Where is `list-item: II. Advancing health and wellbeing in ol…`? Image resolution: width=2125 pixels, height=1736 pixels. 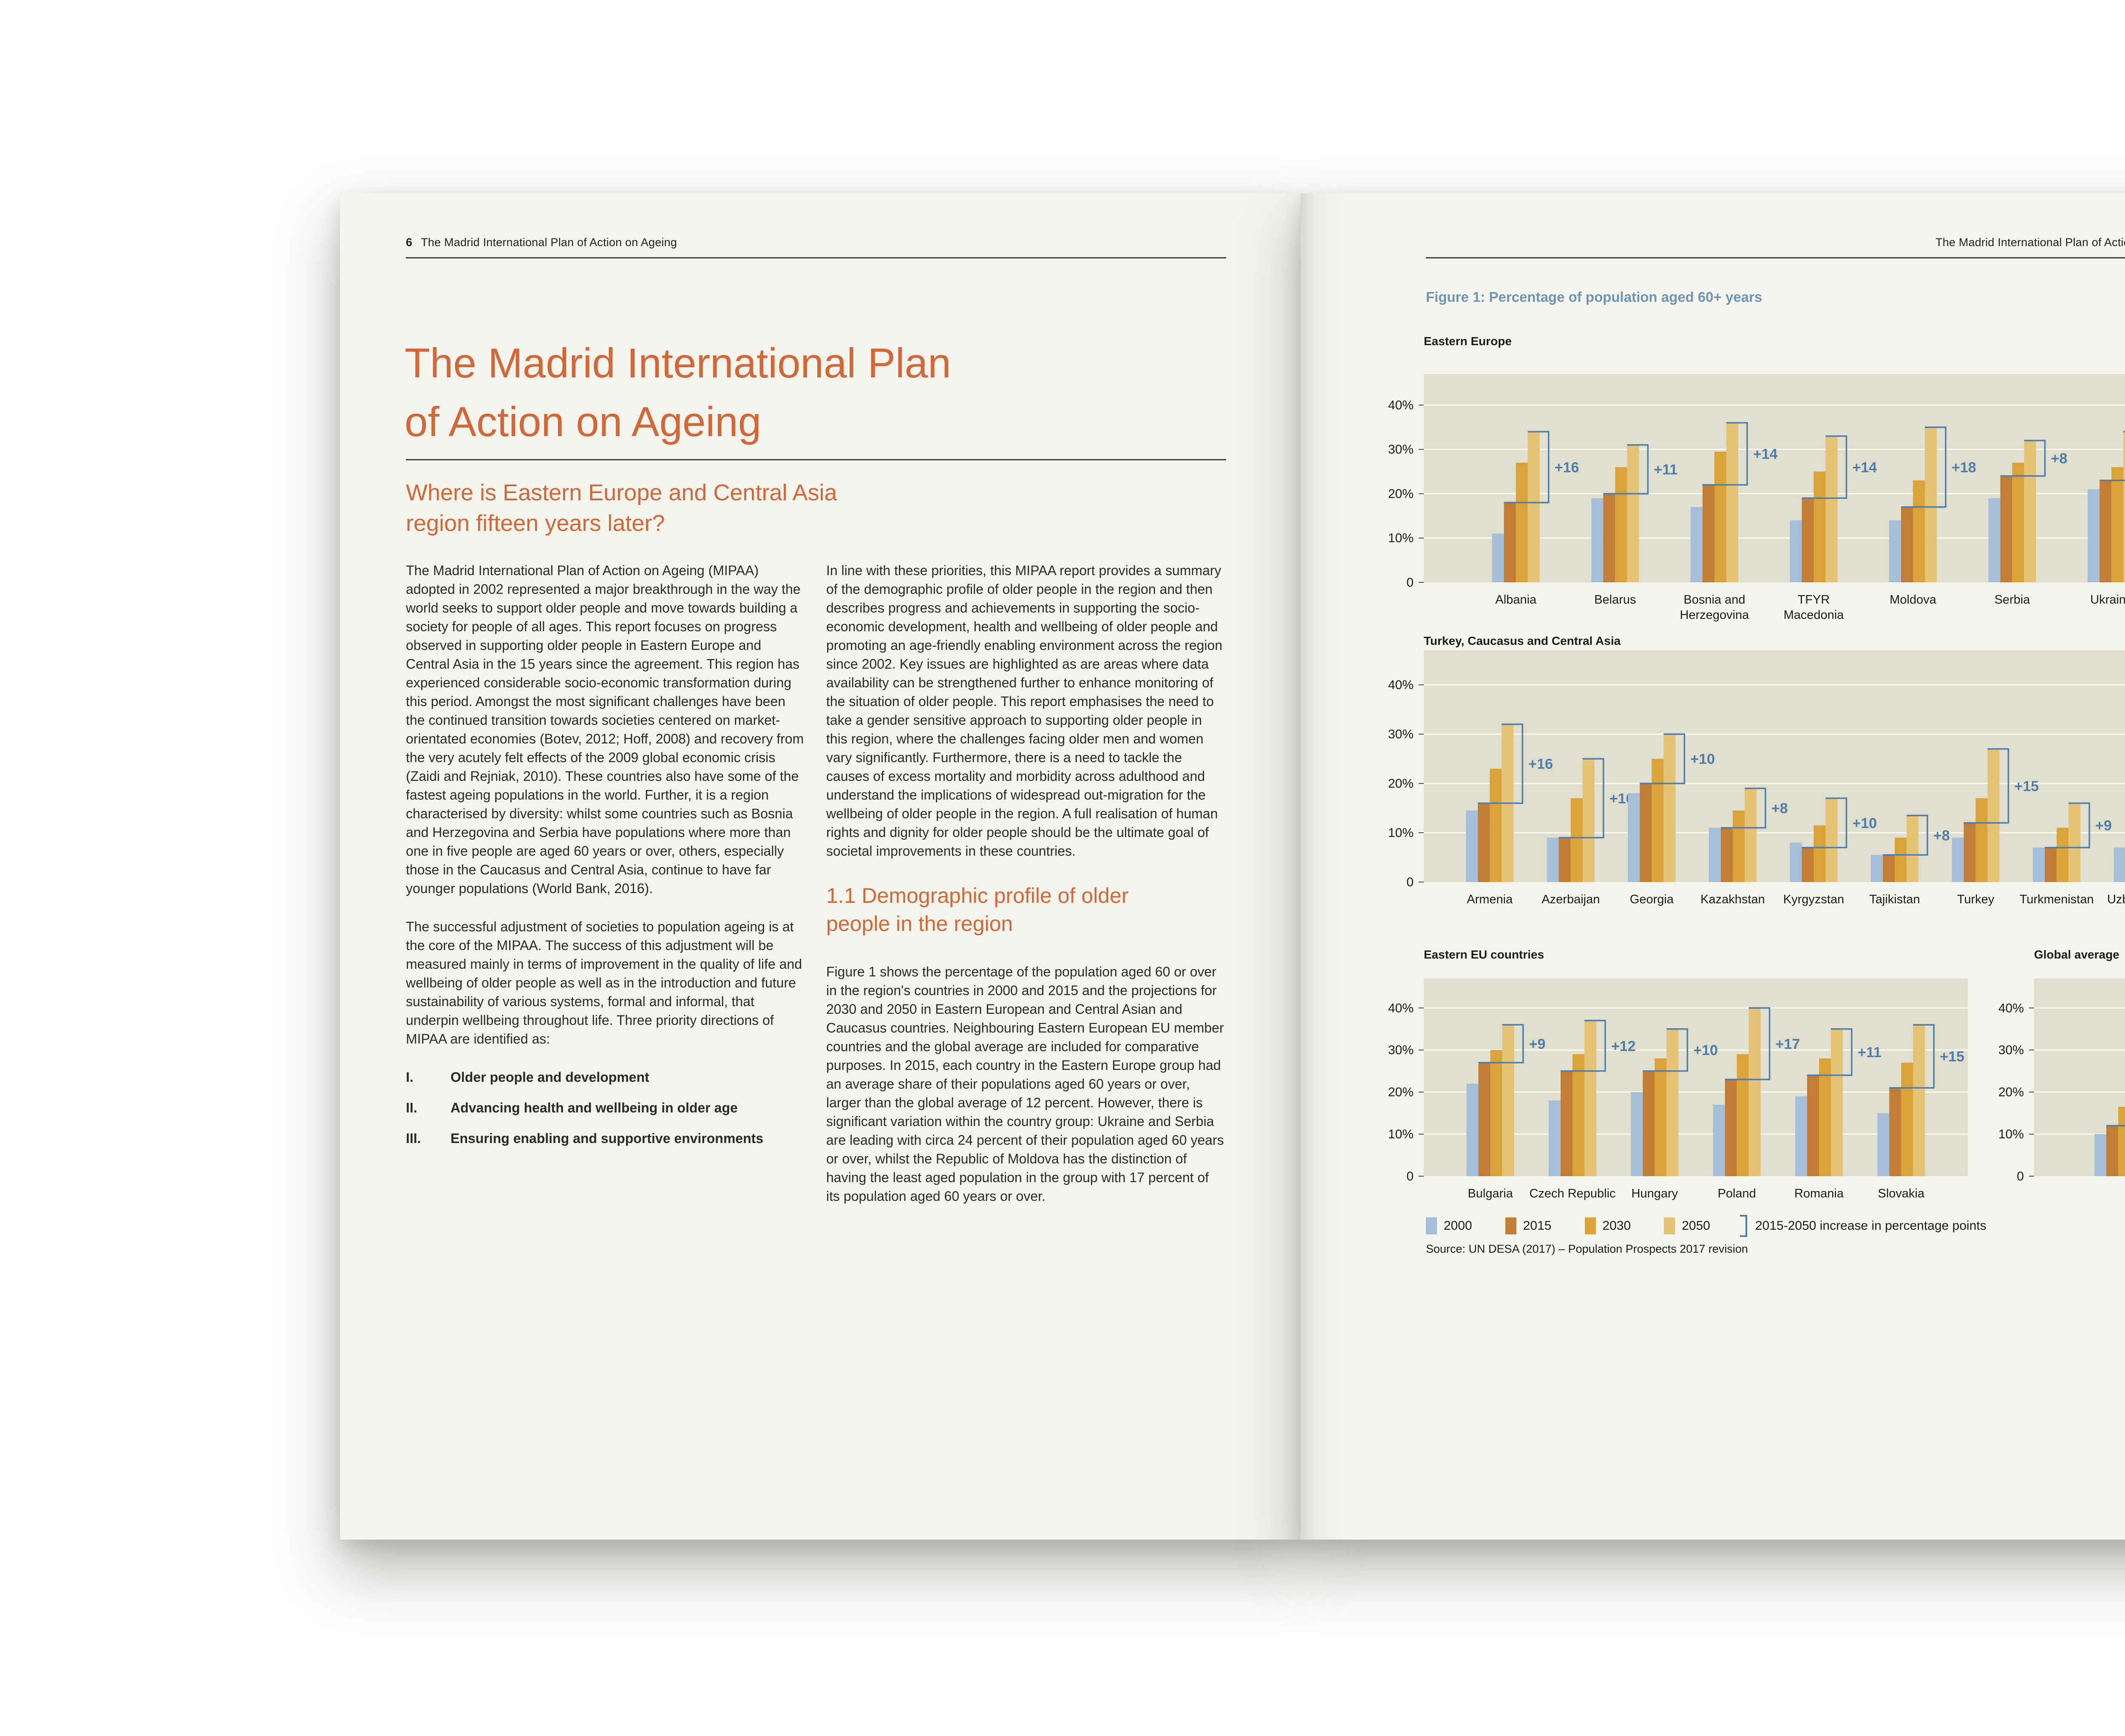 list-item: II. Advancing health and wellbeing in ol… is located at coordinates (606, 1107).